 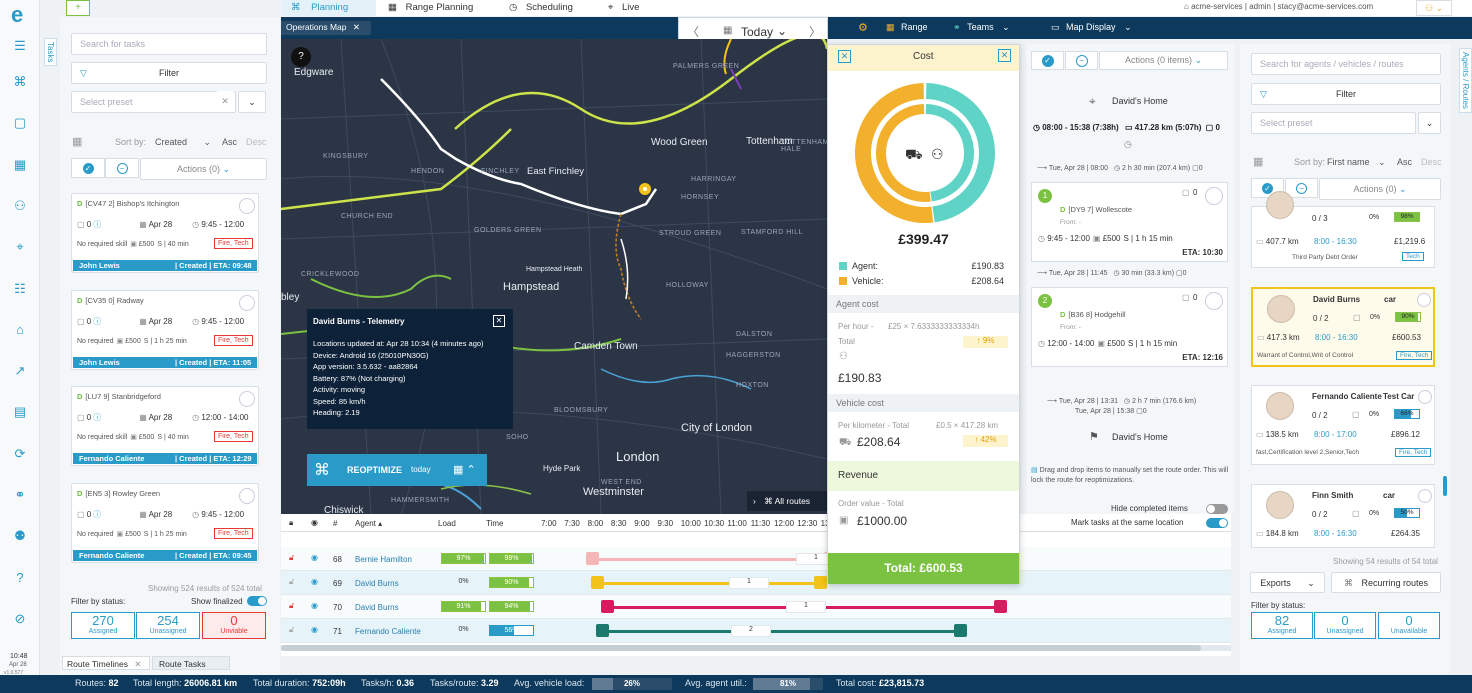 I want to click on calendar-icon: ▦ ⌃, so click(x=464, y=470).